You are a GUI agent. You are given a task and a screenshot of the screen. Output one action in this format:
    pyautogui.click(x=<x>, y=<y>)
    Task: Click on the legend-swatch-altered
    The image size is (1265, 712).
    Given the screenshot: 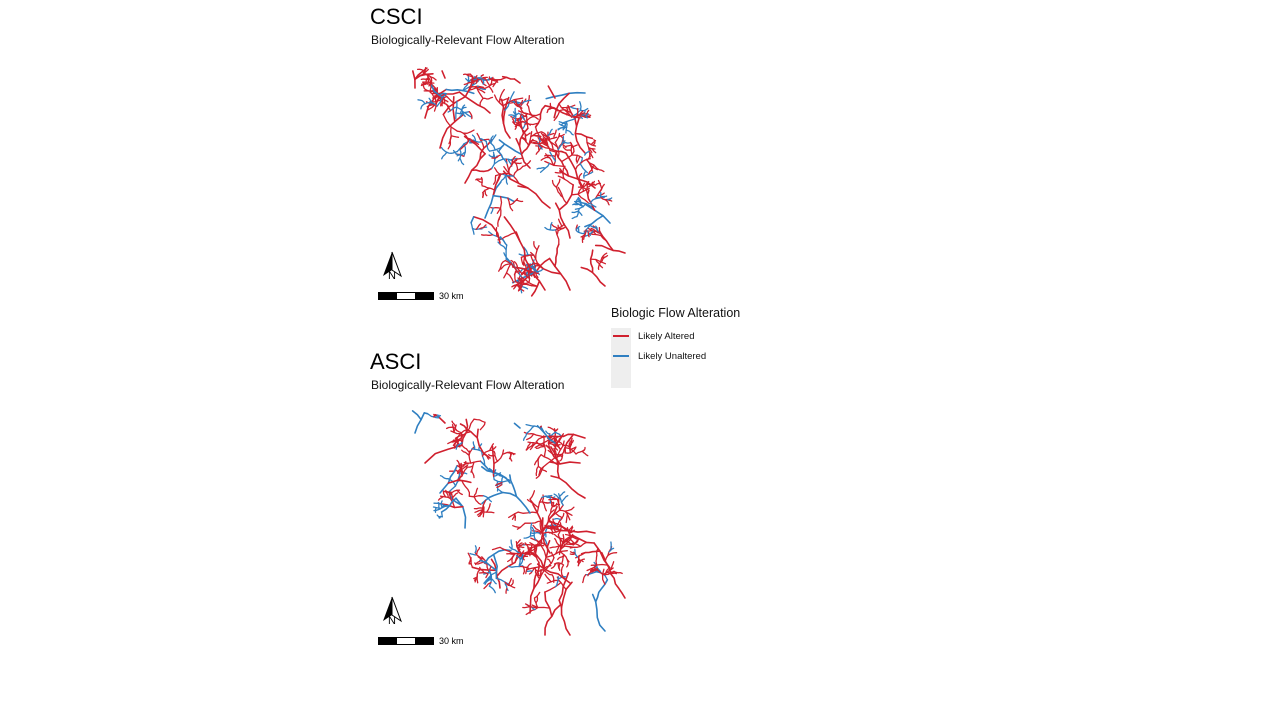 What is the action you would take?
    pyautogui.click(x=621, y=336)
    